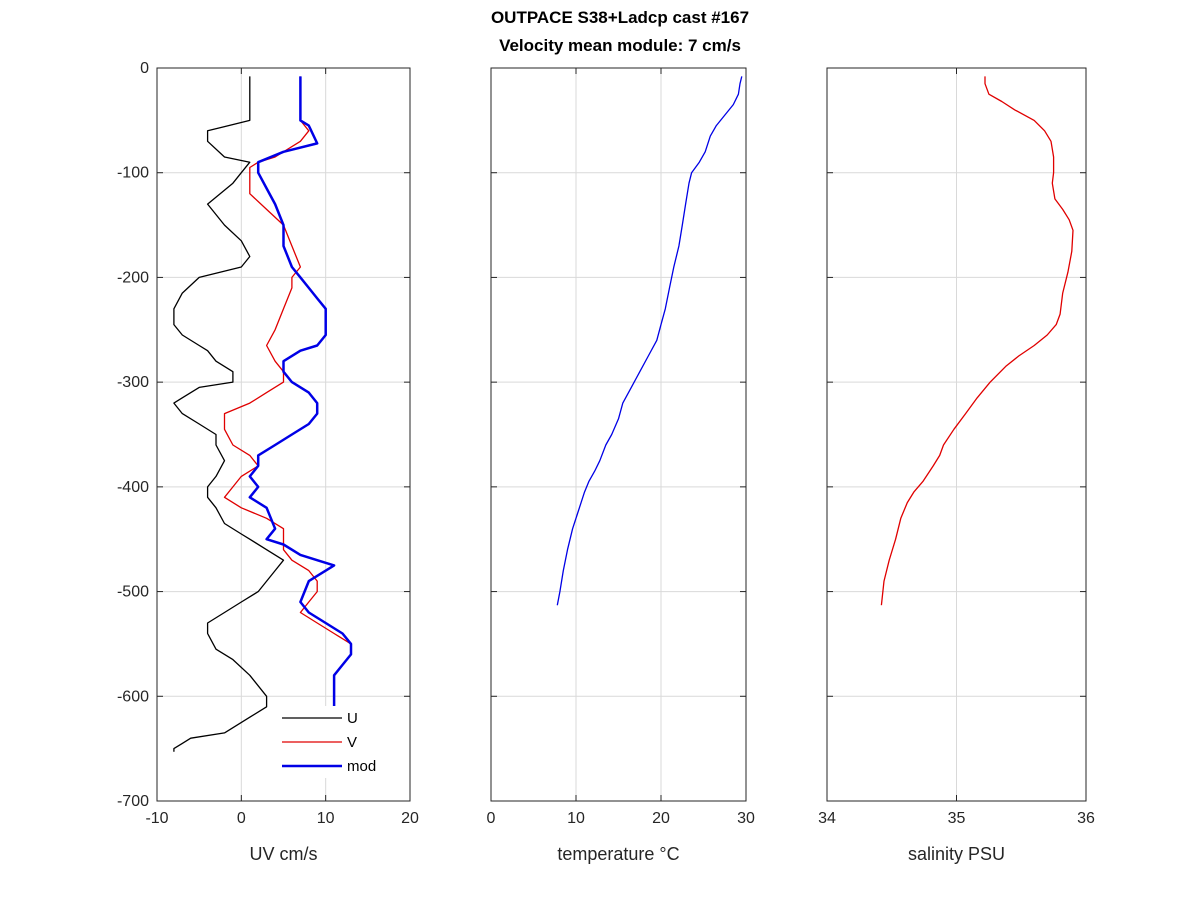  Describe the element at coordinates (133, 696) in the screenshot. I see `velocity-ytick-label: -600` at that location.